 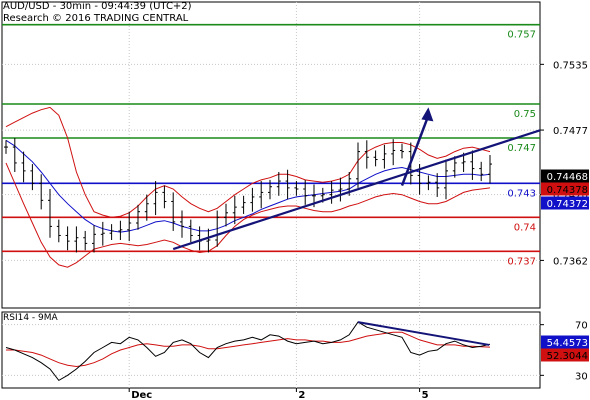 What do you see at coordinates (581, 376) in the screenshot?
I see `rsi-y-tick-label: 30` at bounding box center [581, 376].